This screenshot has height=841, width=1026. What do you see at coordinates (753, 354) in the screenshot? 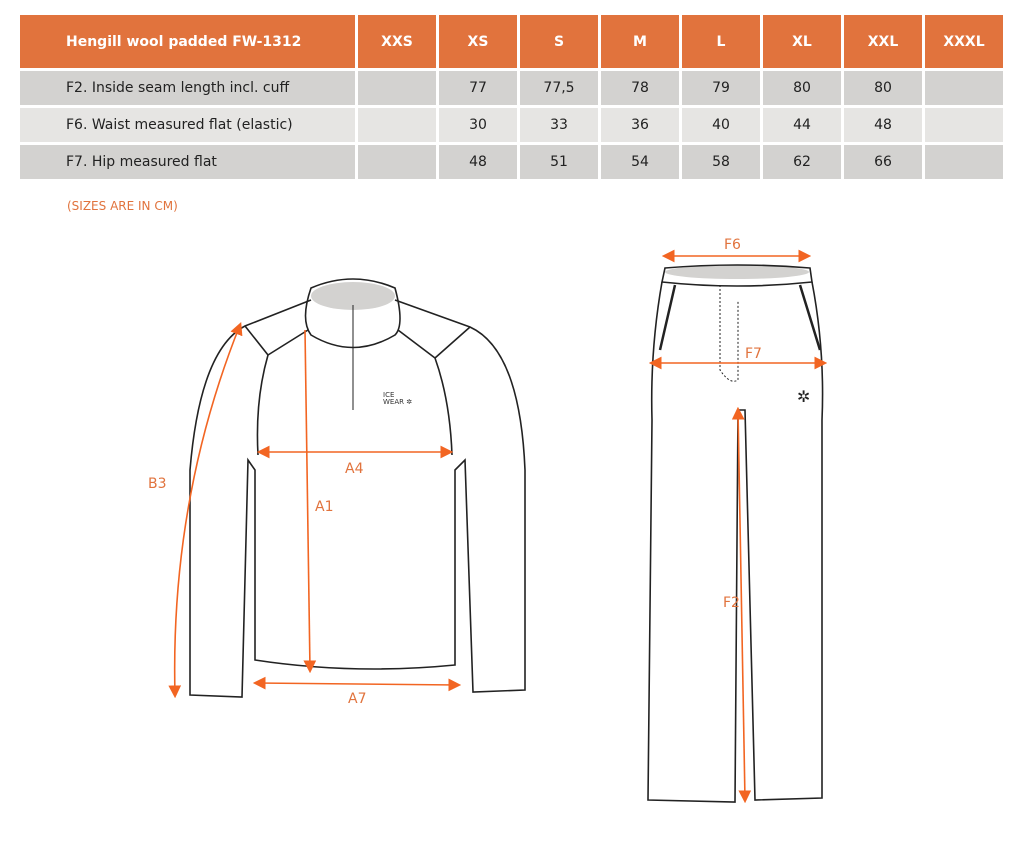
I see `label-f7: F7` at bounding box center [753, 354].